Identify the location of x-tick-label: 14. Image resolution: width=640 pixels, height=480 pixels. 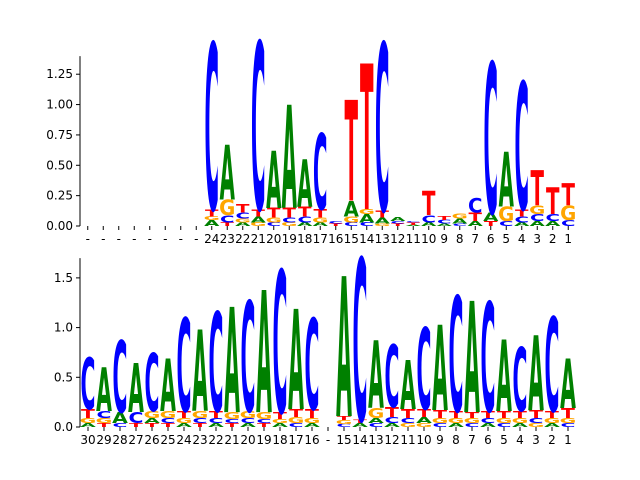
(366, 239).